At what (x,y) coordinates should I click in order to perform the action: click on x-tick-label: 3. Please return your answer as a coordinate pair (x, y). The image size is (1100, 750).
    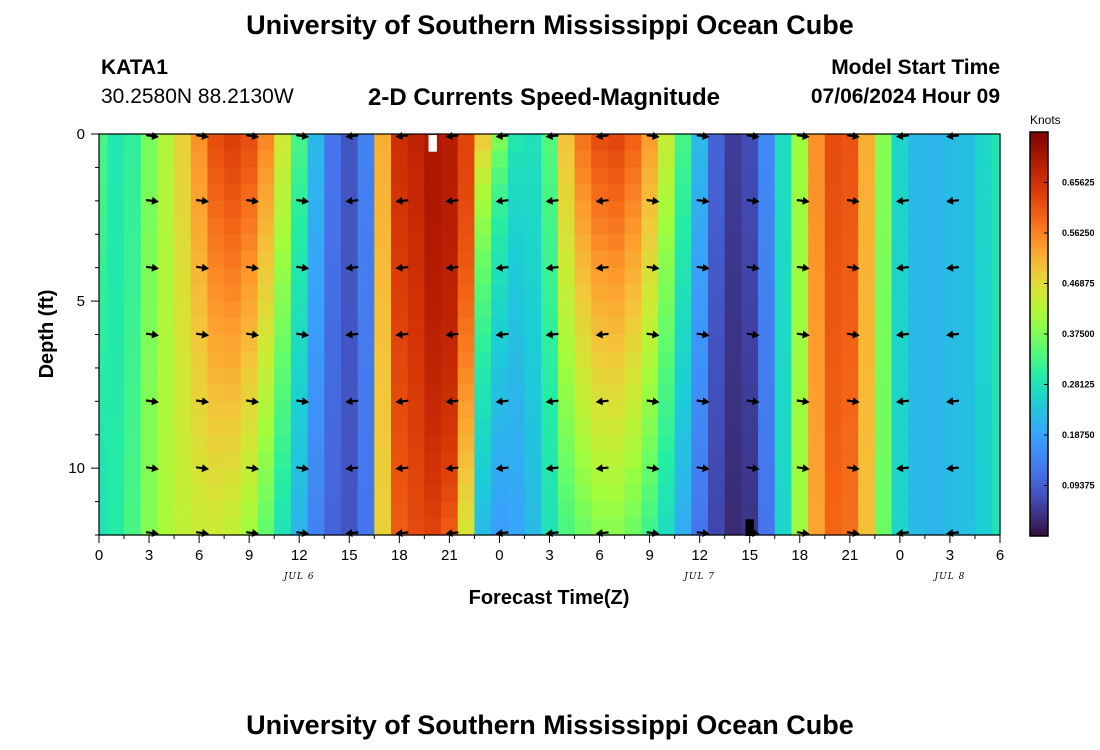
    Looking at the image, I should click on (950, 555).